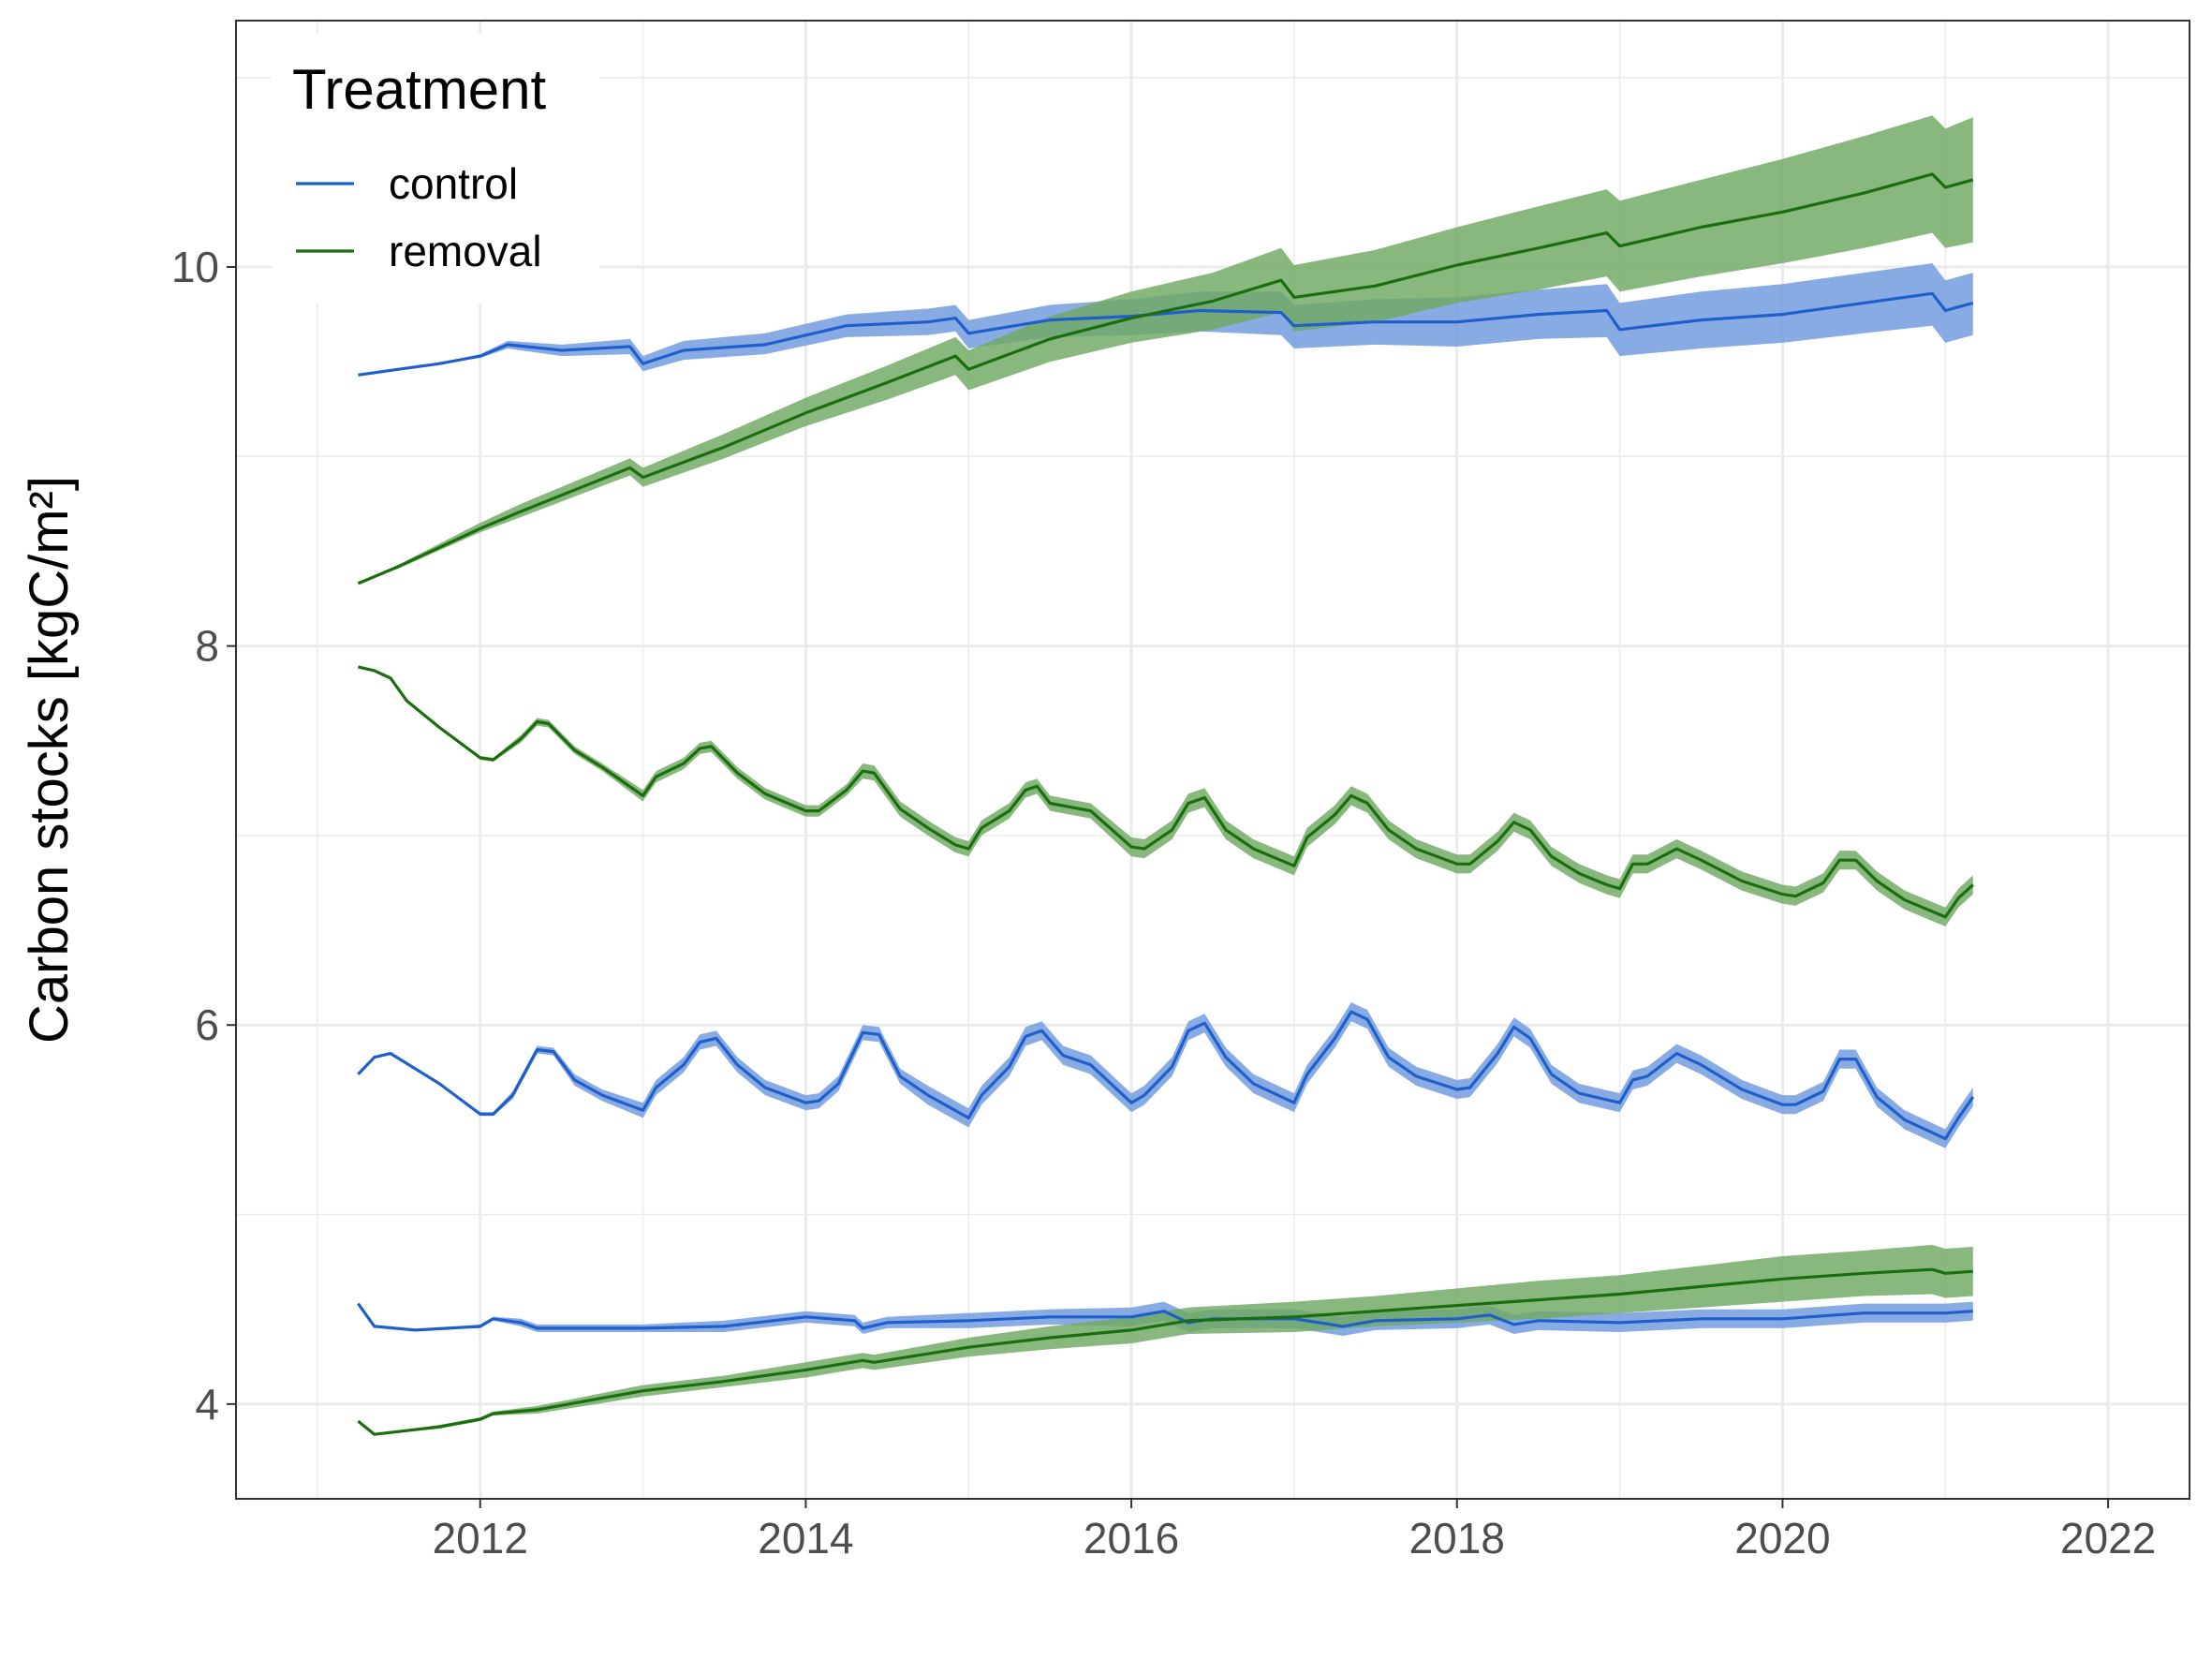  What do you see at coordinates (419, 89) in the screenshot?
I see `legend-title: Treatment` at bounding box center [419, 89].